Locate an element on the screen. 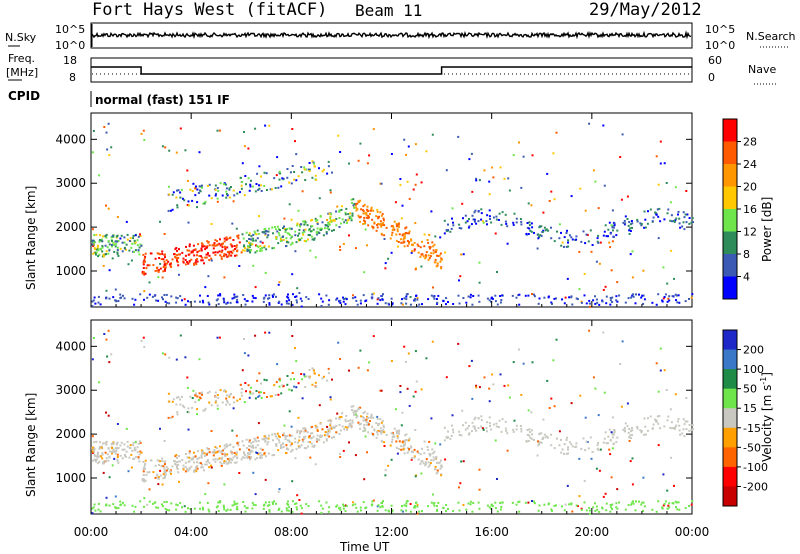 The width and height of the screenshot is (800, 554). beam-label: Beam 11 is located at coordinates (388, 10).